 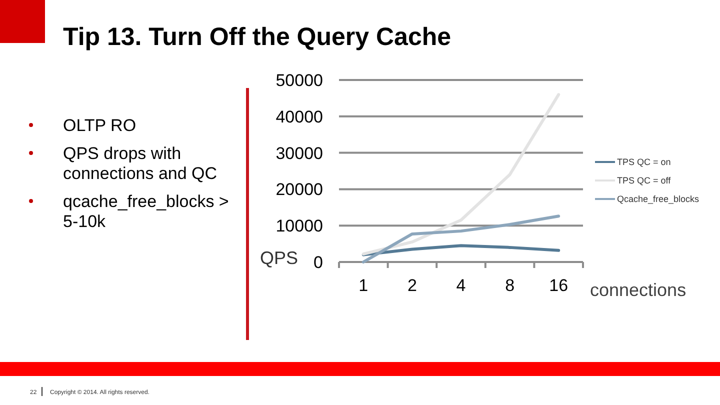 What do you see at coordinates (558, 285) in the screenshot?
I see `x-tick-label: 16` at bounding box center [558, 285].